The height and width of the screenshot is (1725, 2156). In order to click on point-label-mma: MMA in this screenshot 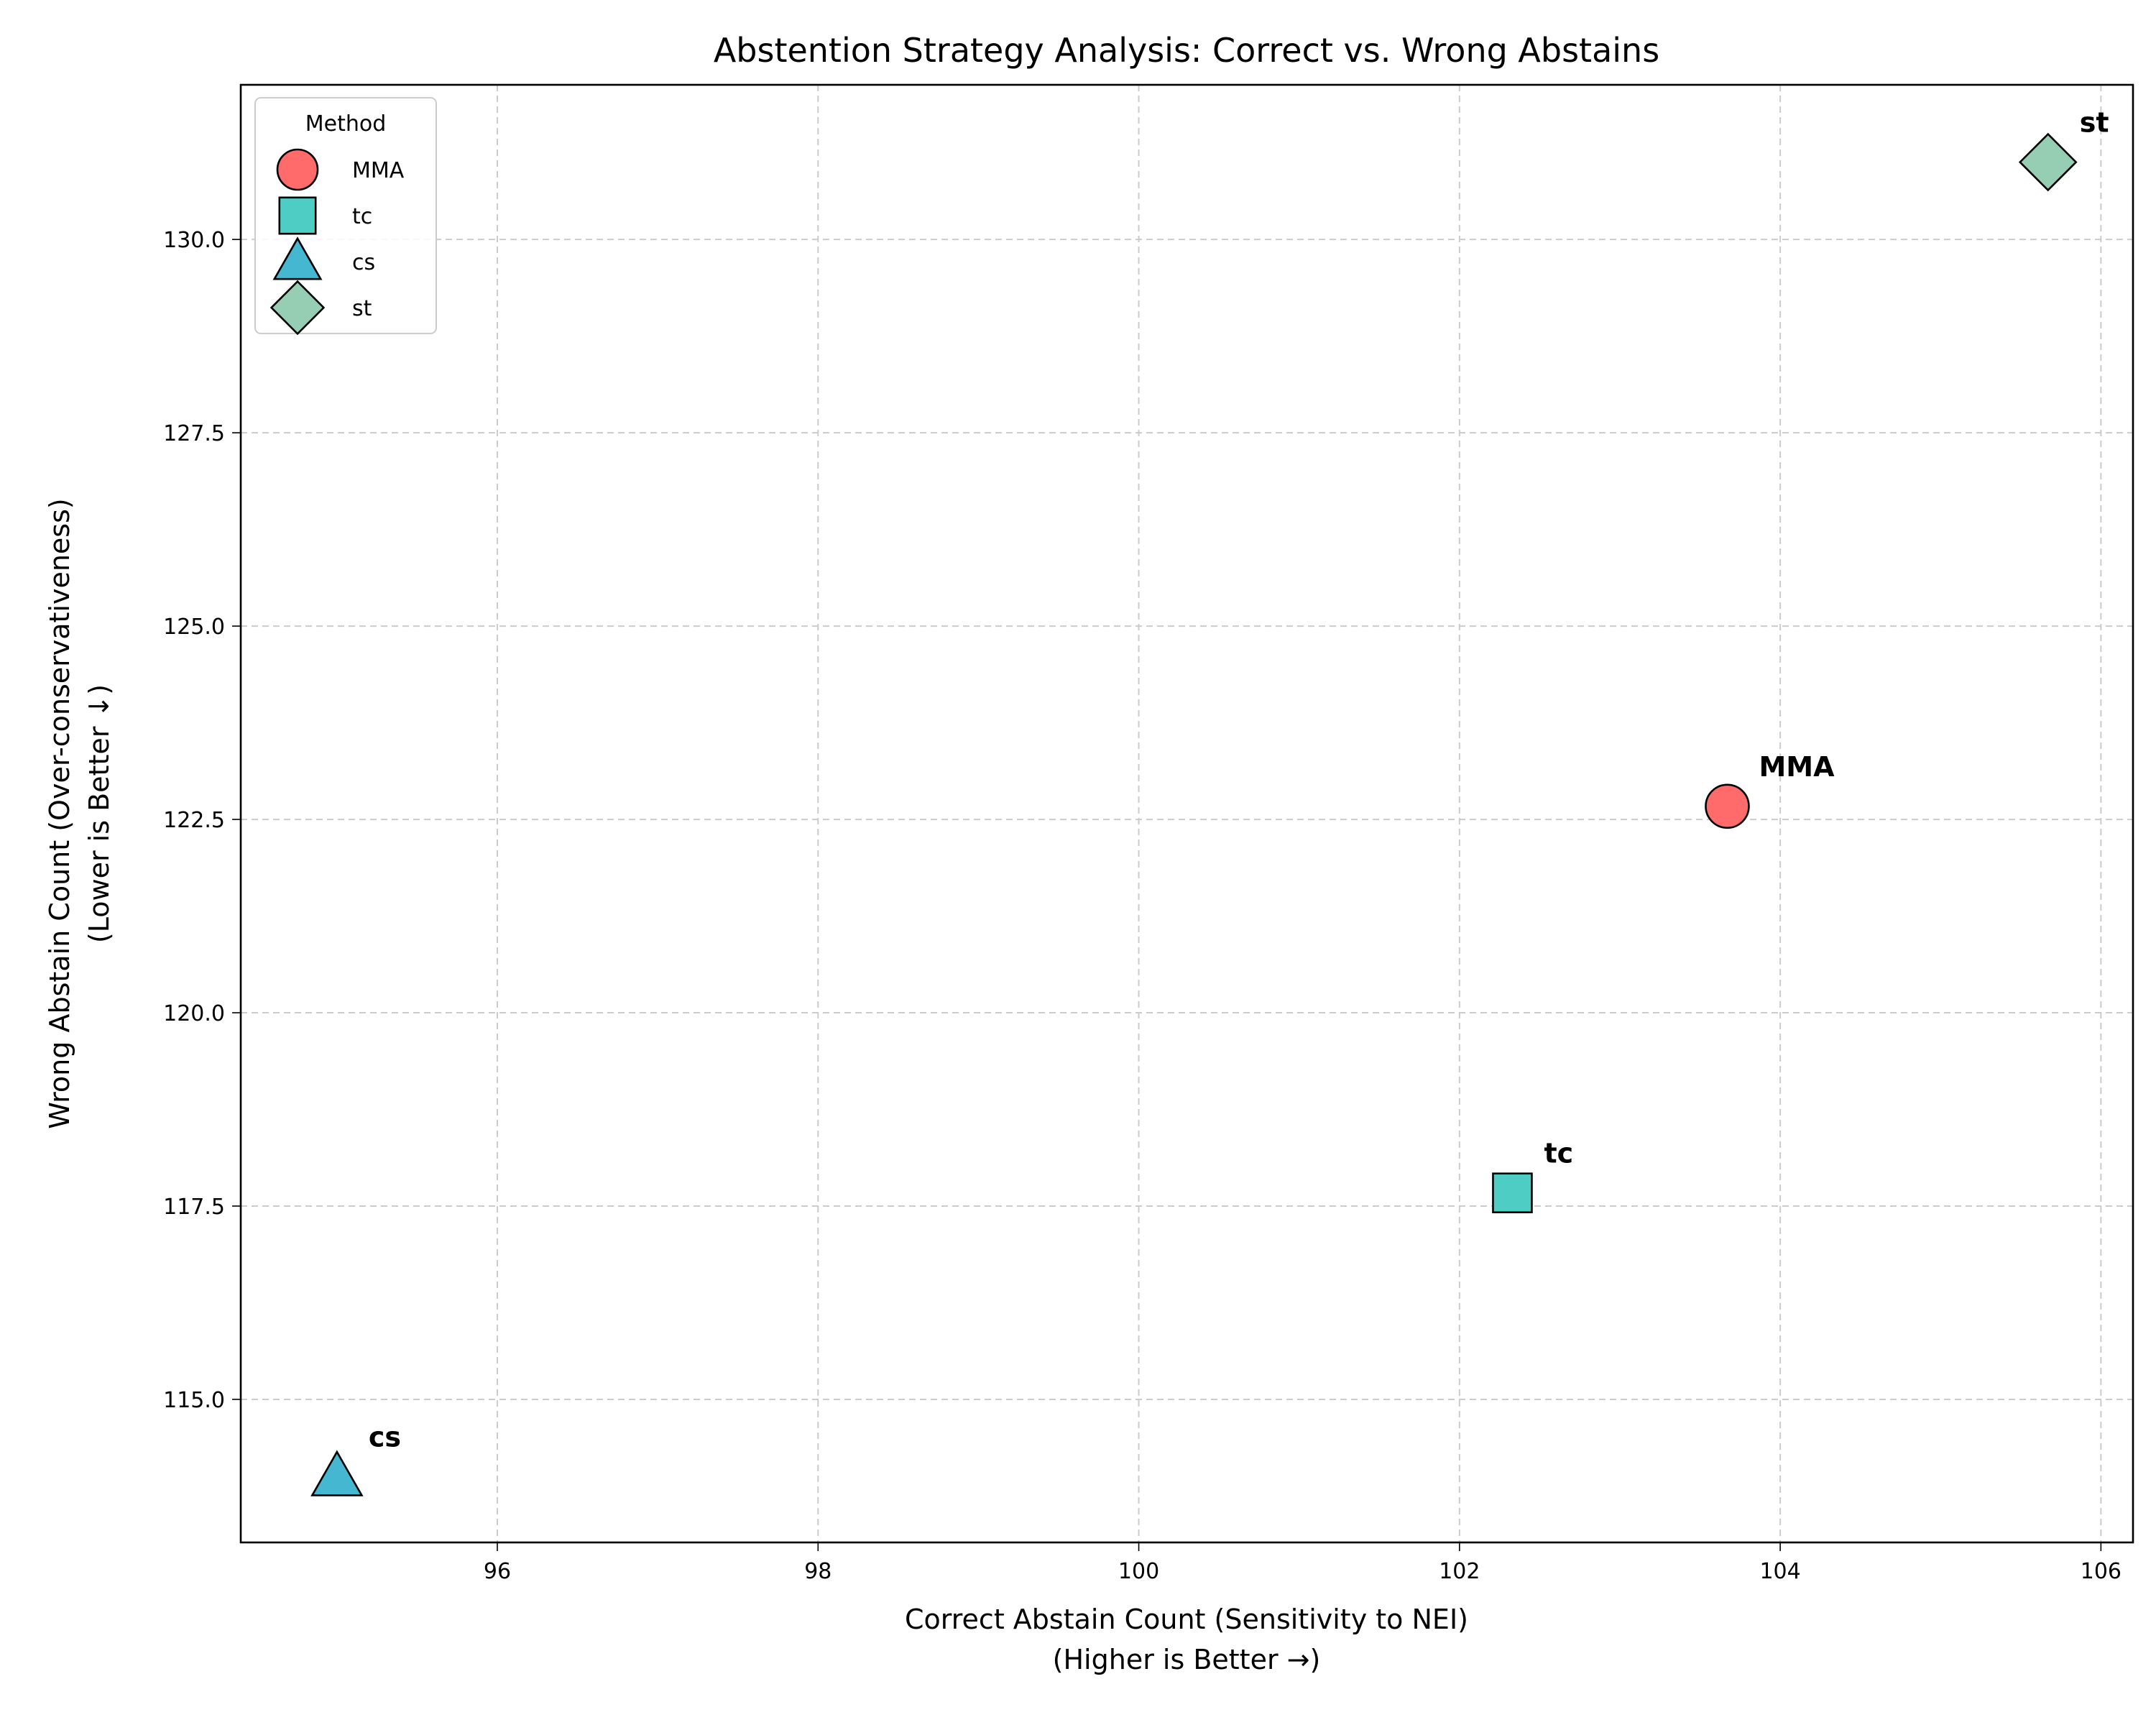, I will do `click(1797, 767)`.